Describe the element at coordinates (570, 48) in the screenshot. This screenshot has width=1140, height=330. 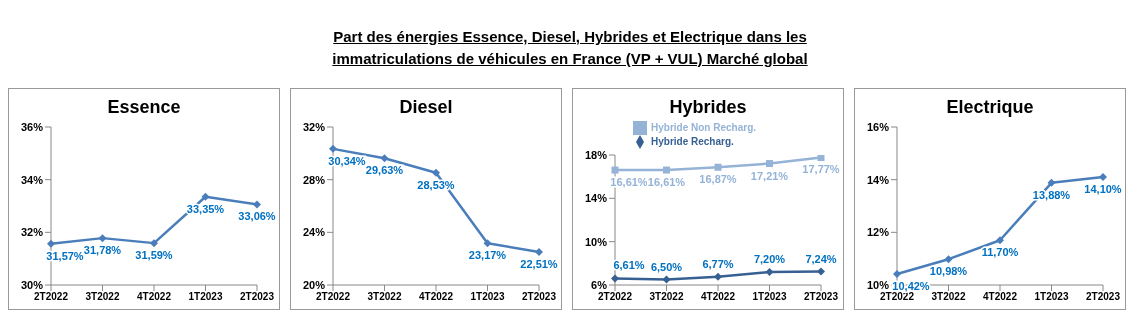
I see `text: Part des énergies Essence, Diesel, Hybrides et Electrique dans les immatriculations de véhicules en France (VP + VUL) Marché global` at that location.